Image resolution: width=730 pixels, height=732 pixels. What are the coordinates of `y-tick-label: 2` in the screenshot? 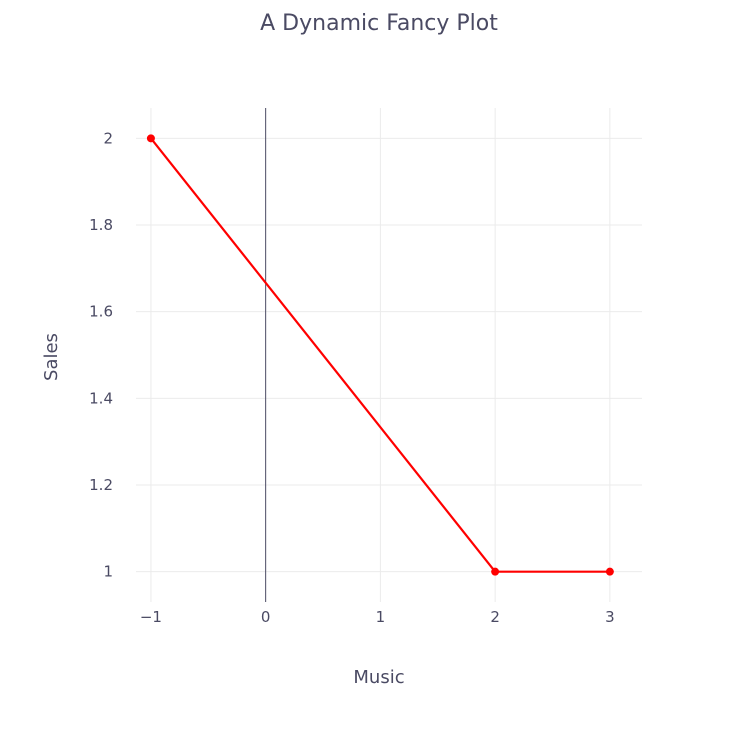 It's located at (108, 138).